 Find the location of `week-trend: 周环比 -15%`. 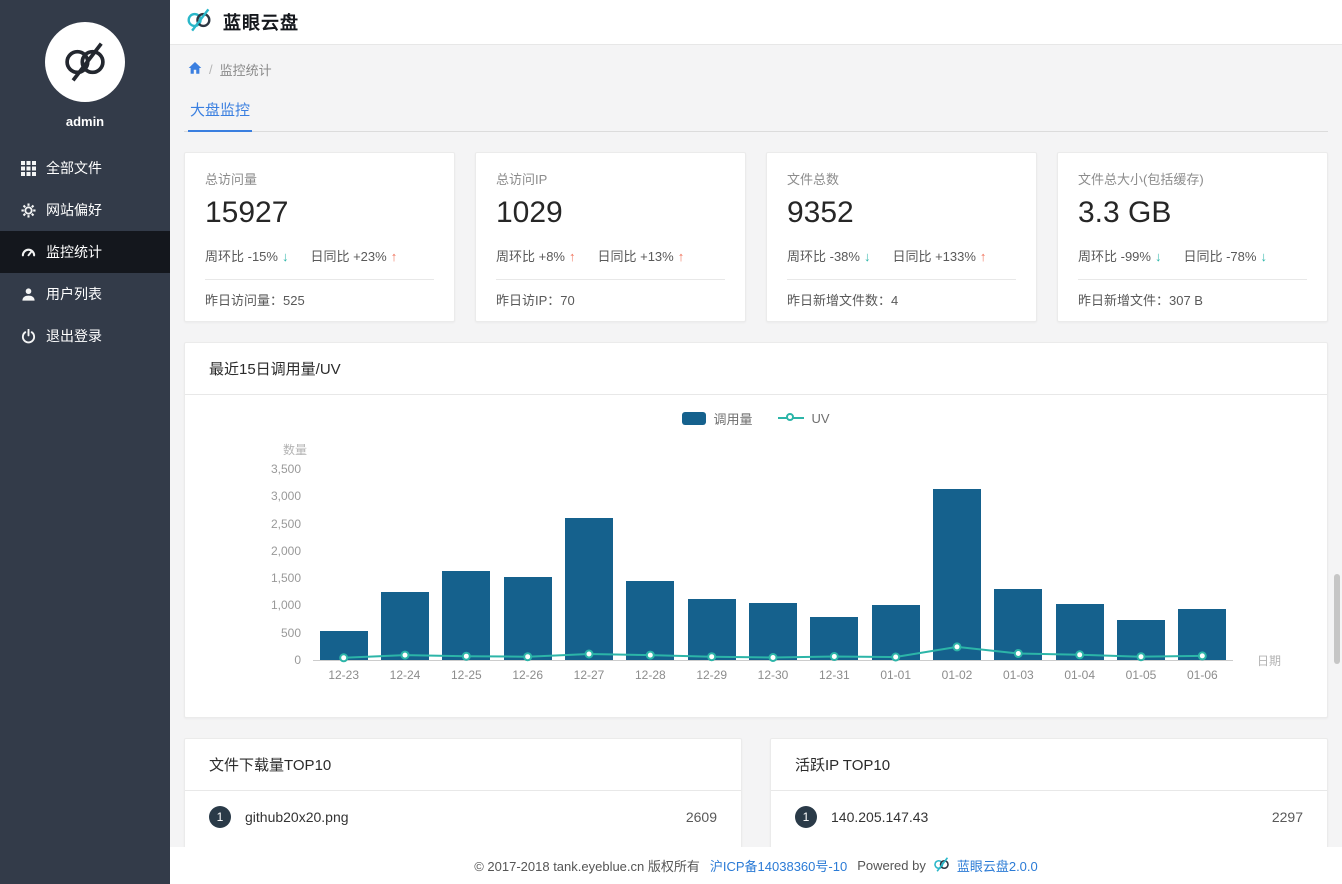

week-trend: 周环比 -15% is located at coordinates (241, 256).